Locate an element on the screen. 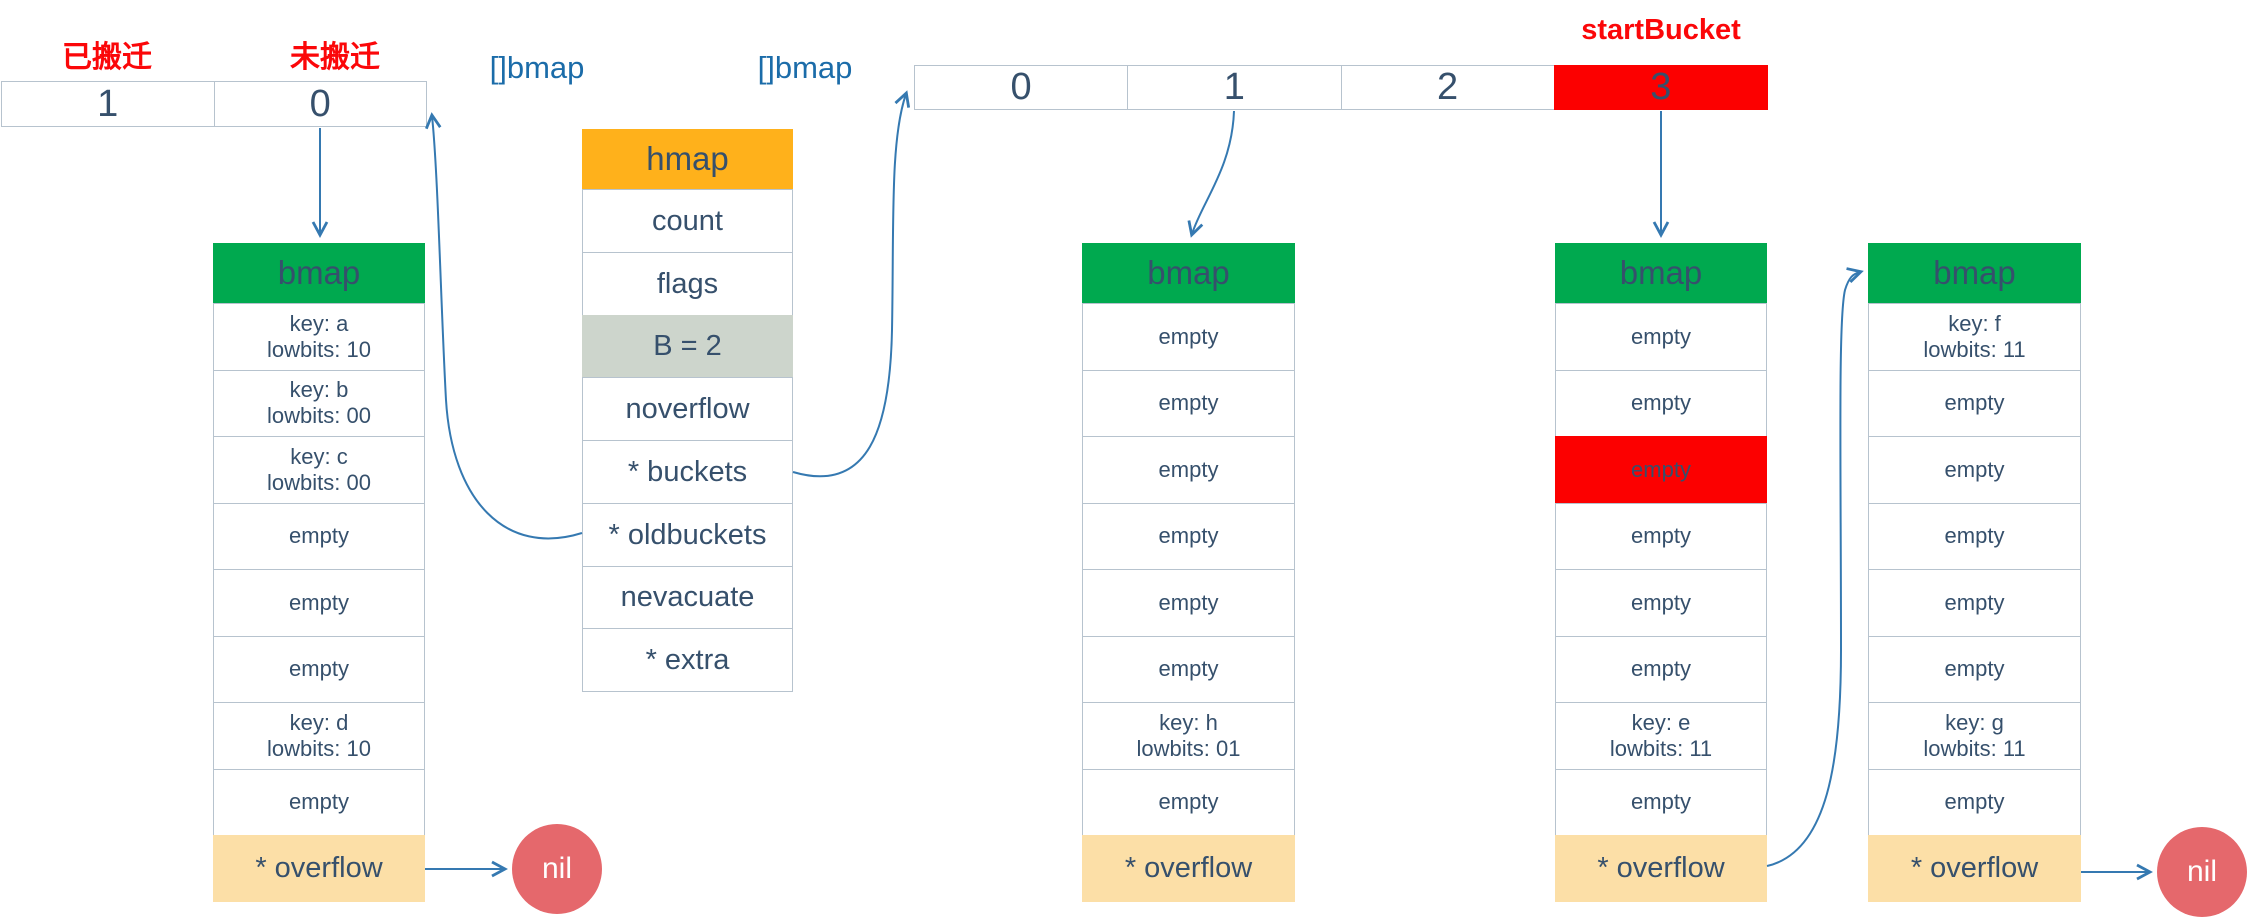 The image size is (2248, 917). bucket-2-slot-3: empty is located at coordinates (1188, 536).